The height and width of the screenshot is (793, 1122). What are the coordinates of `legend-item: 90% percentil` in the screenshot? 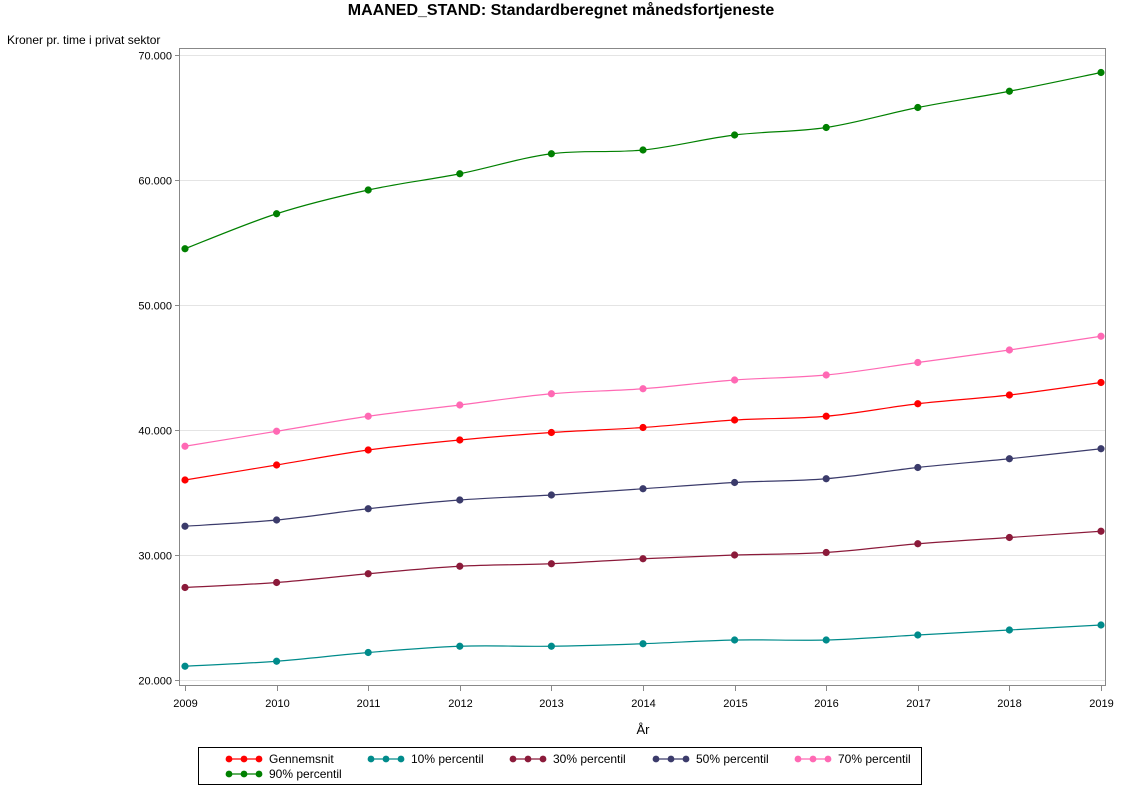 It's located at (283, 774).